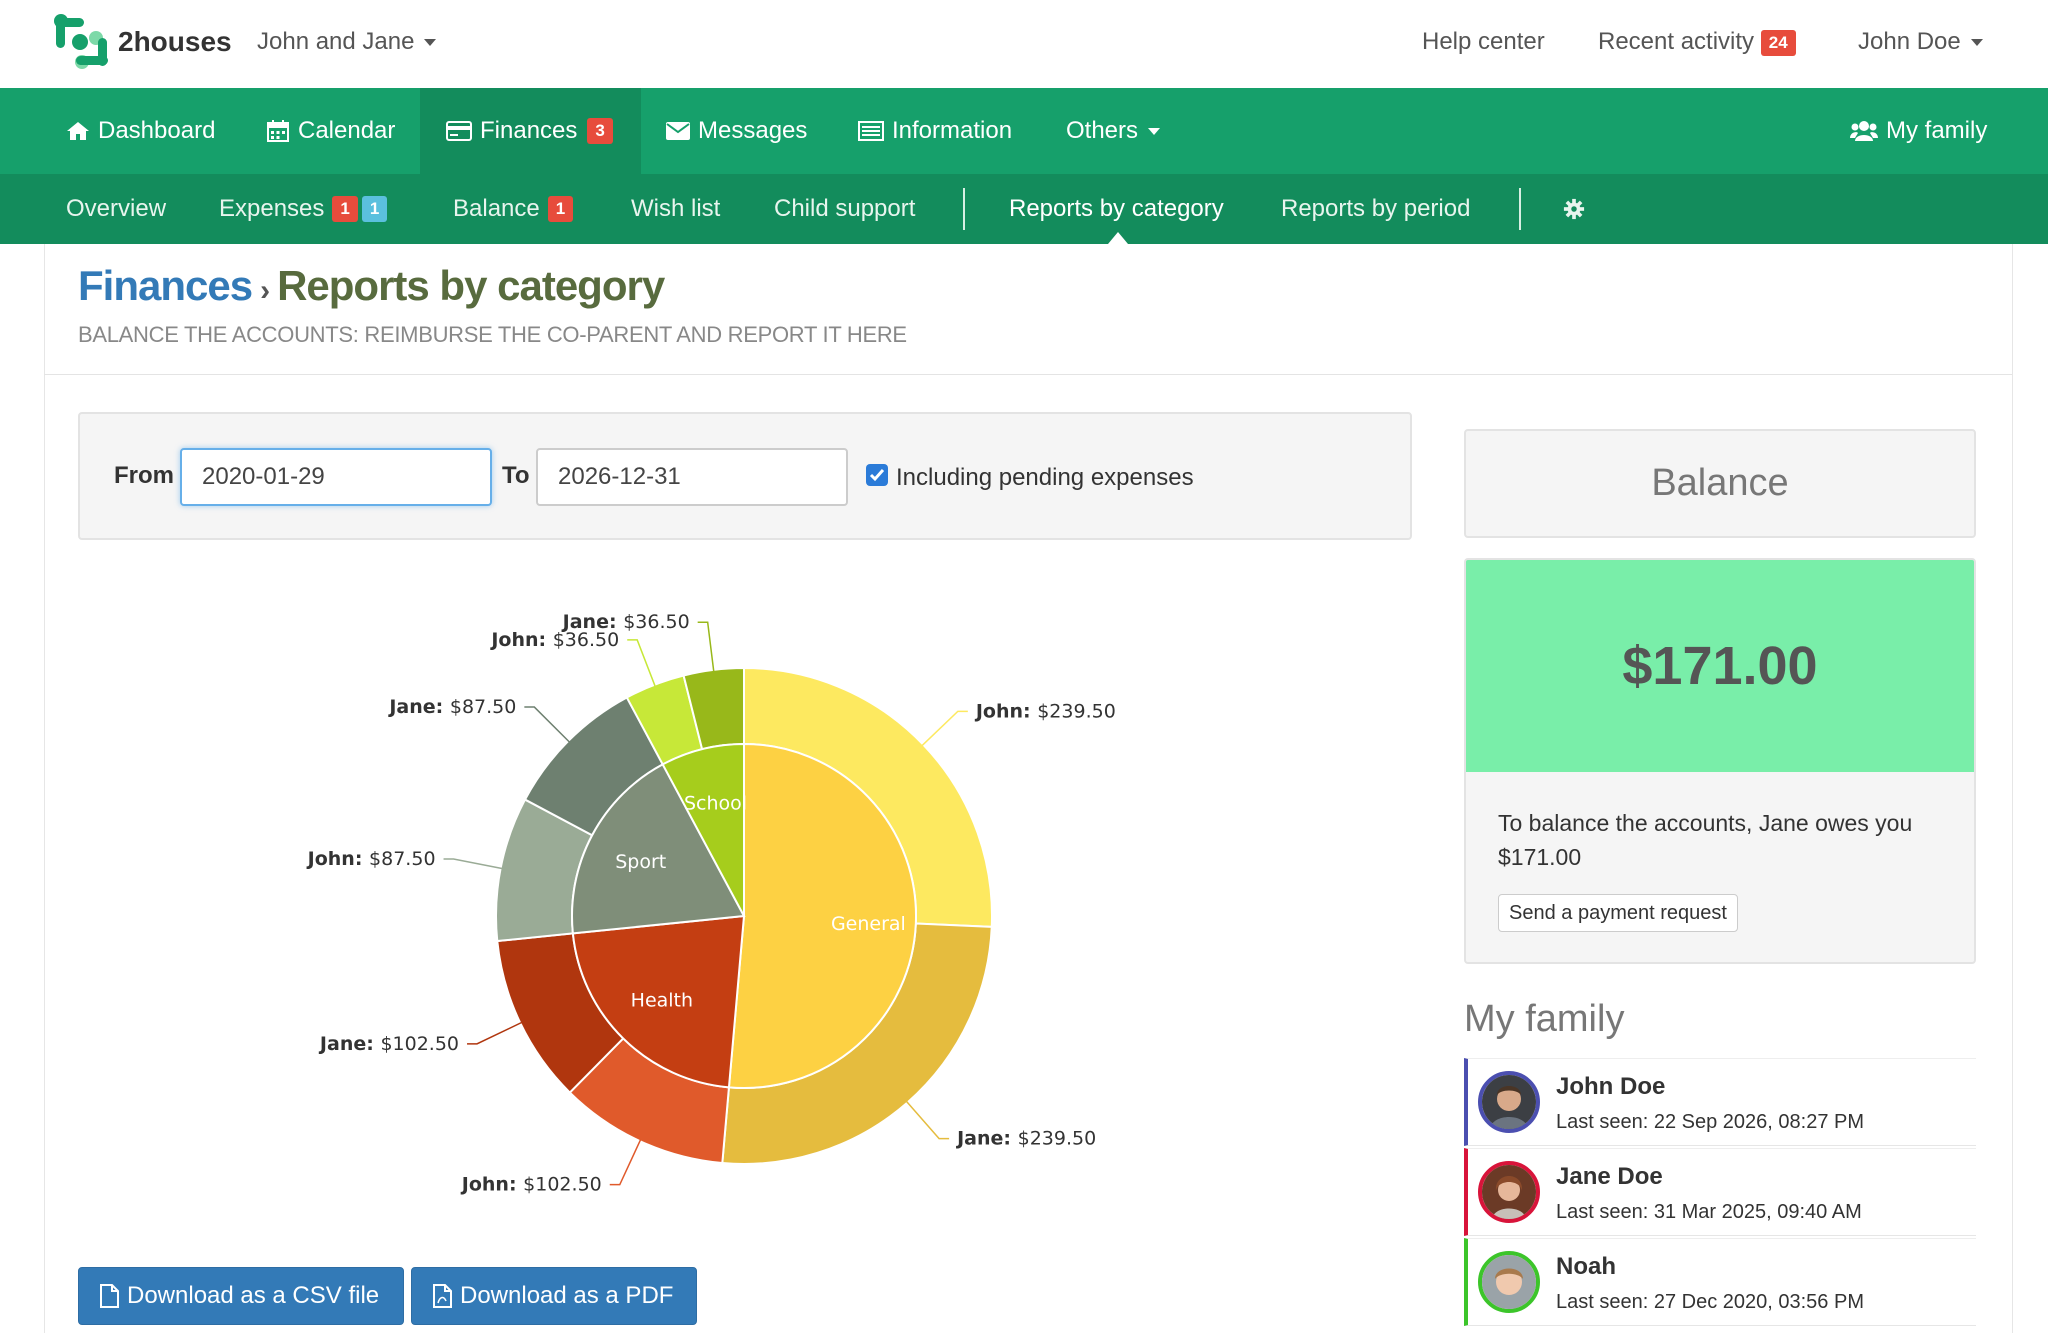 The image size is (2048, 1333). What do you see at coordinates (531, 1185) in the screenshot?
I see `pie-outer-label: John: $102.50` at bounding box center [531, 1185].